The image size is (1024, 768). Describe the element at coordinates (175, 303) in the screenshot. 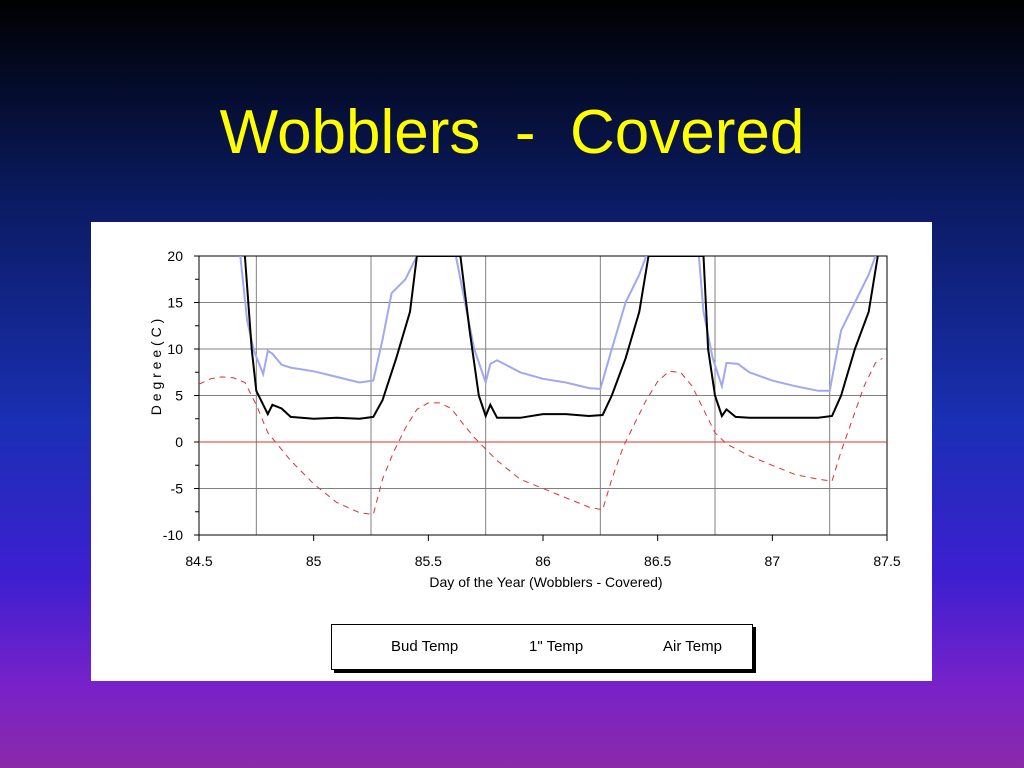

I see `y-tick-label: 15` at that location.